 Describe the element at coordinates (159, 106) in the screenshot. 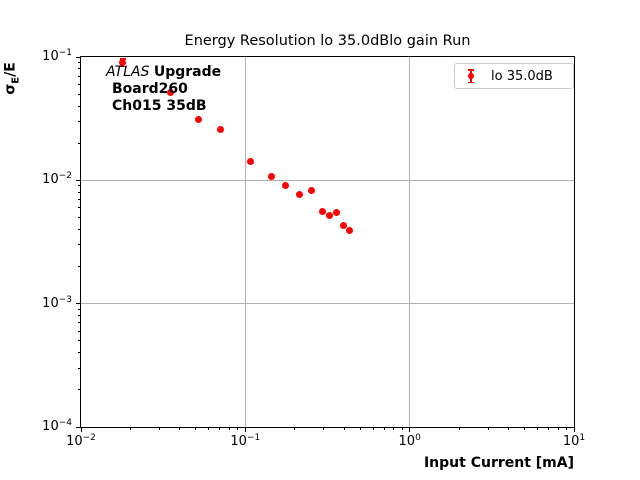

I see `annotation-line-3: Ch015 35dB` at that location.